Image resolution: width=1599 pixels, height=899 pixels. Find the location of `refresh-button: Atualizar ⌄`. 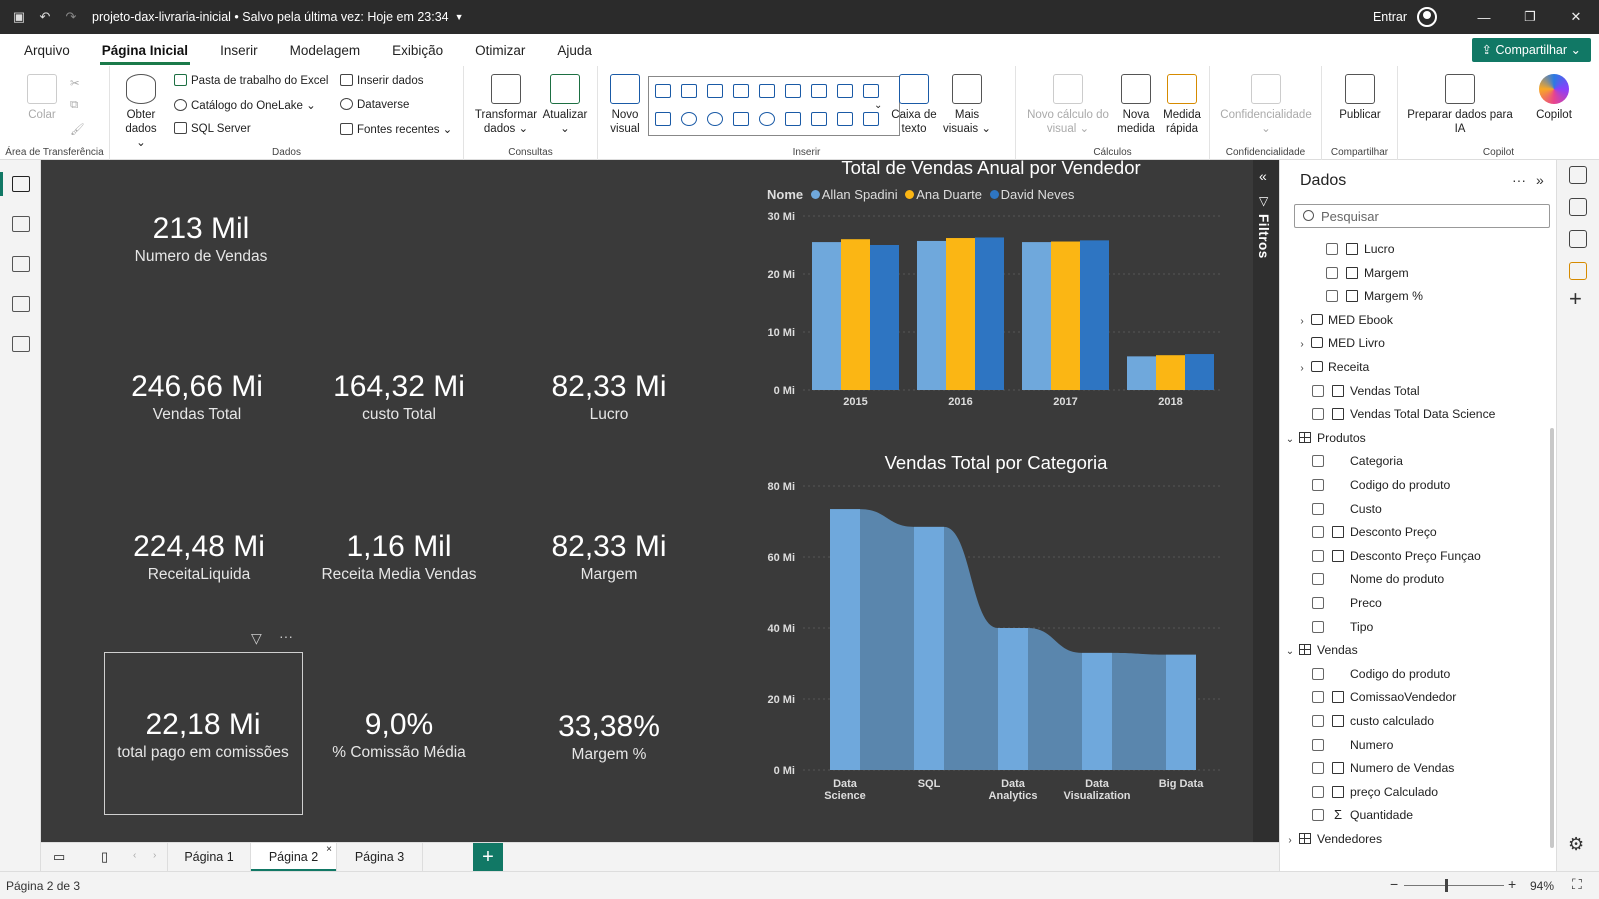

refresh-button: Atualizar ⌄ is located at coordinates (565, 105).